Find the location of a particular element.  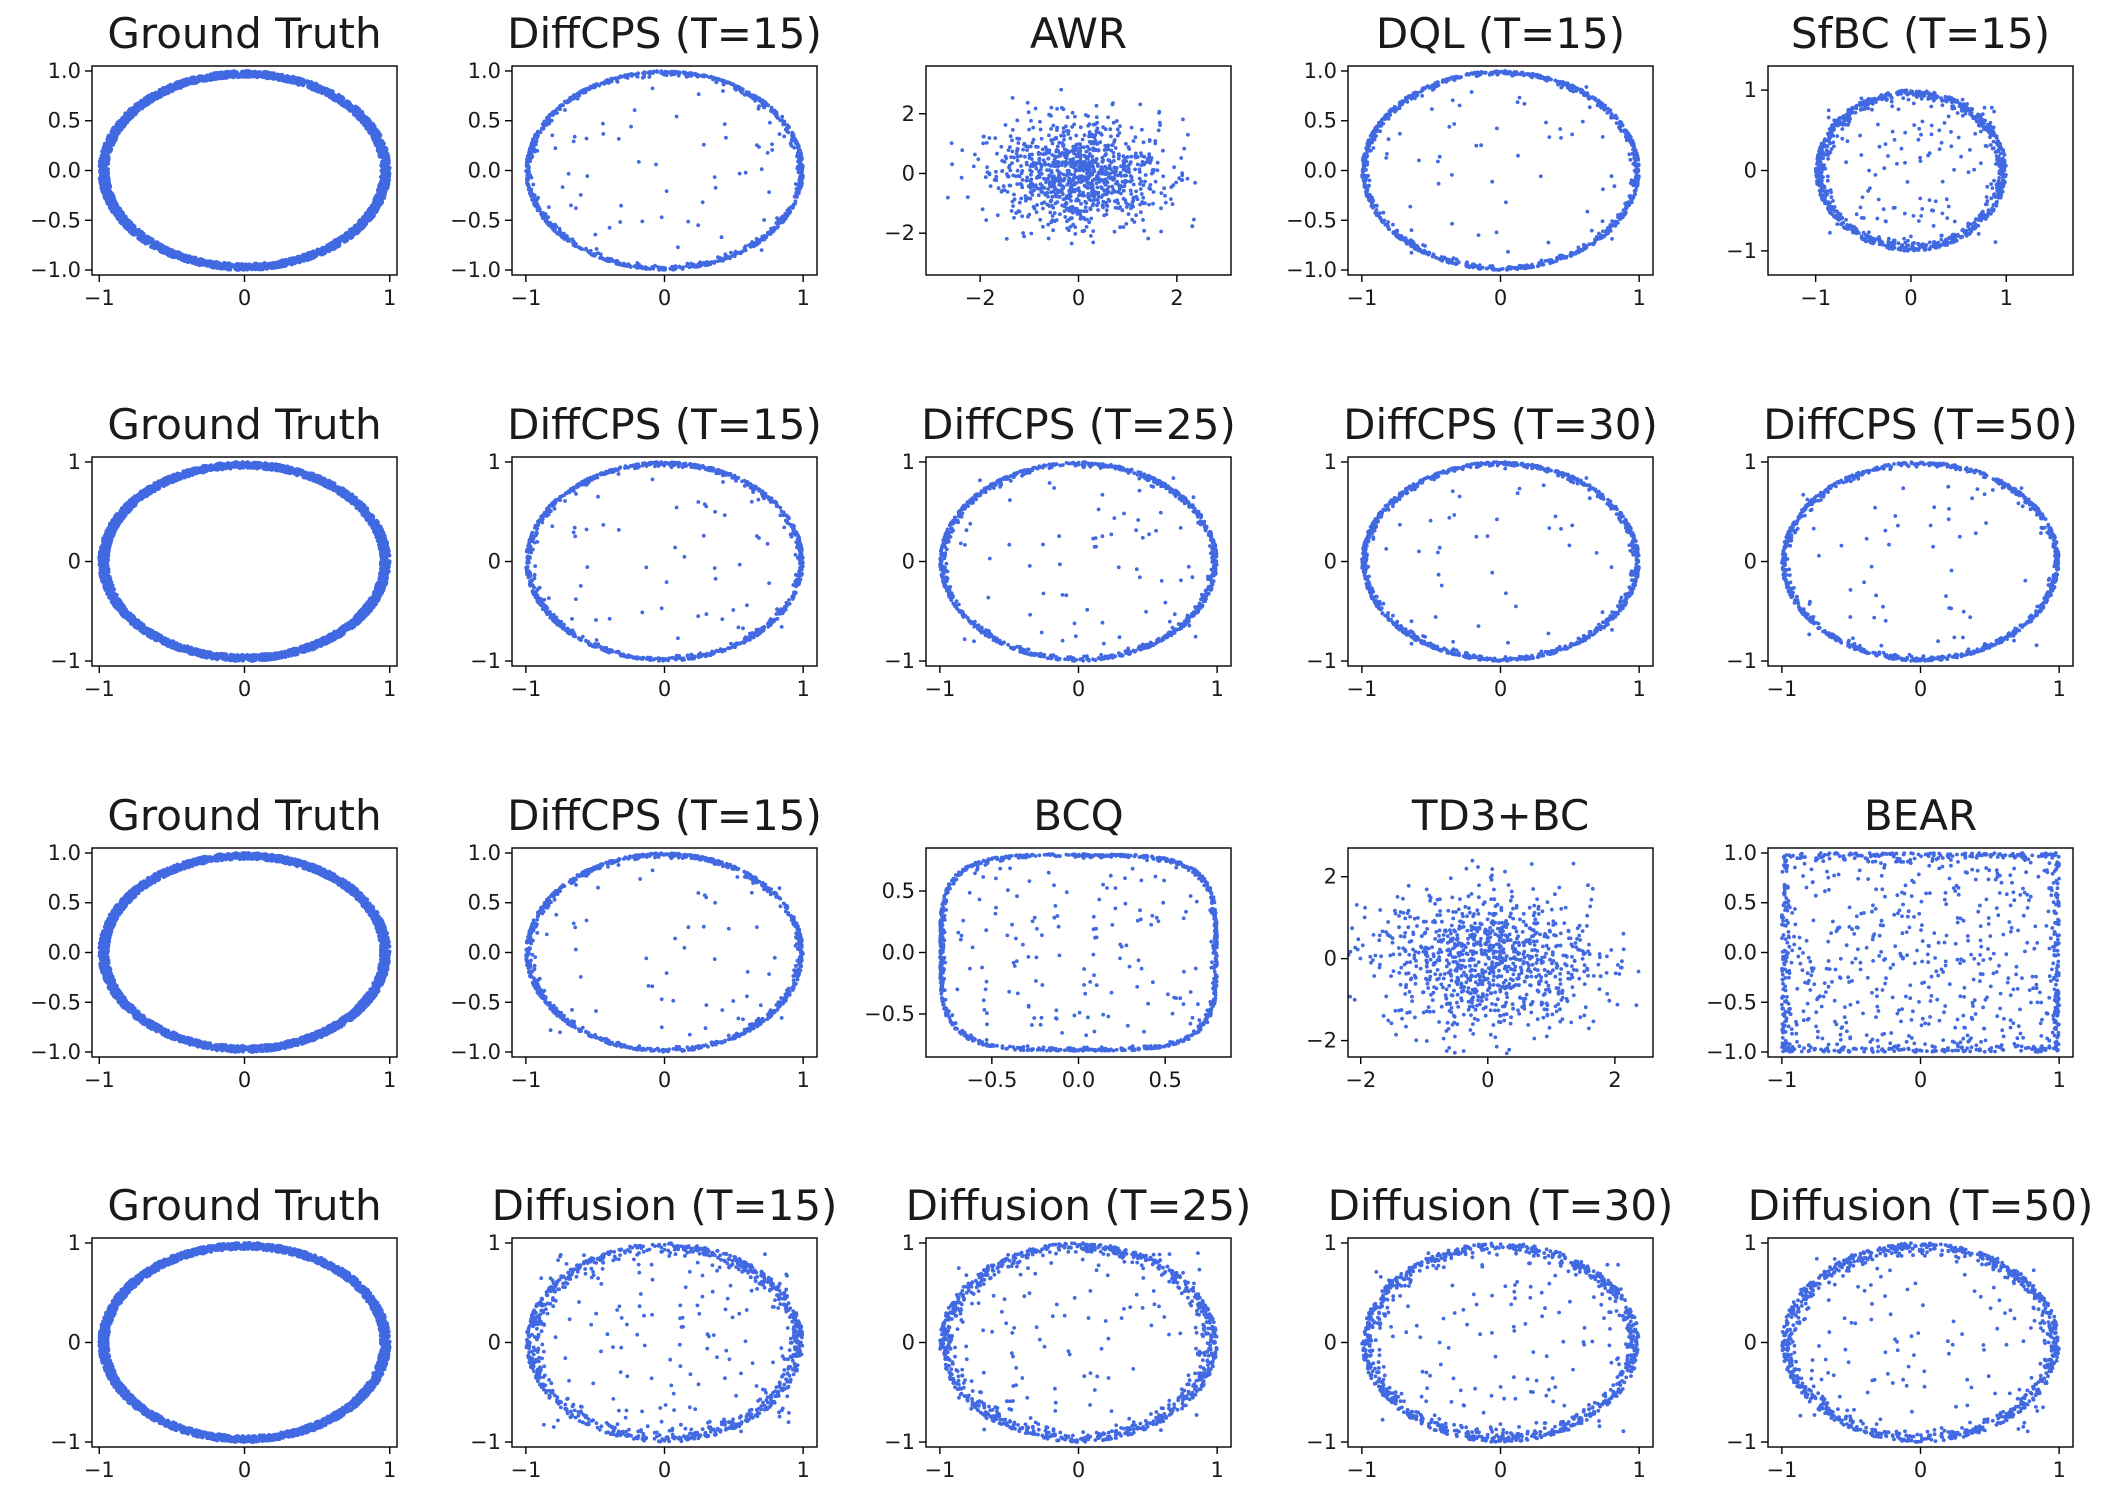

scatter-series is located at coordinates (1071, 166).